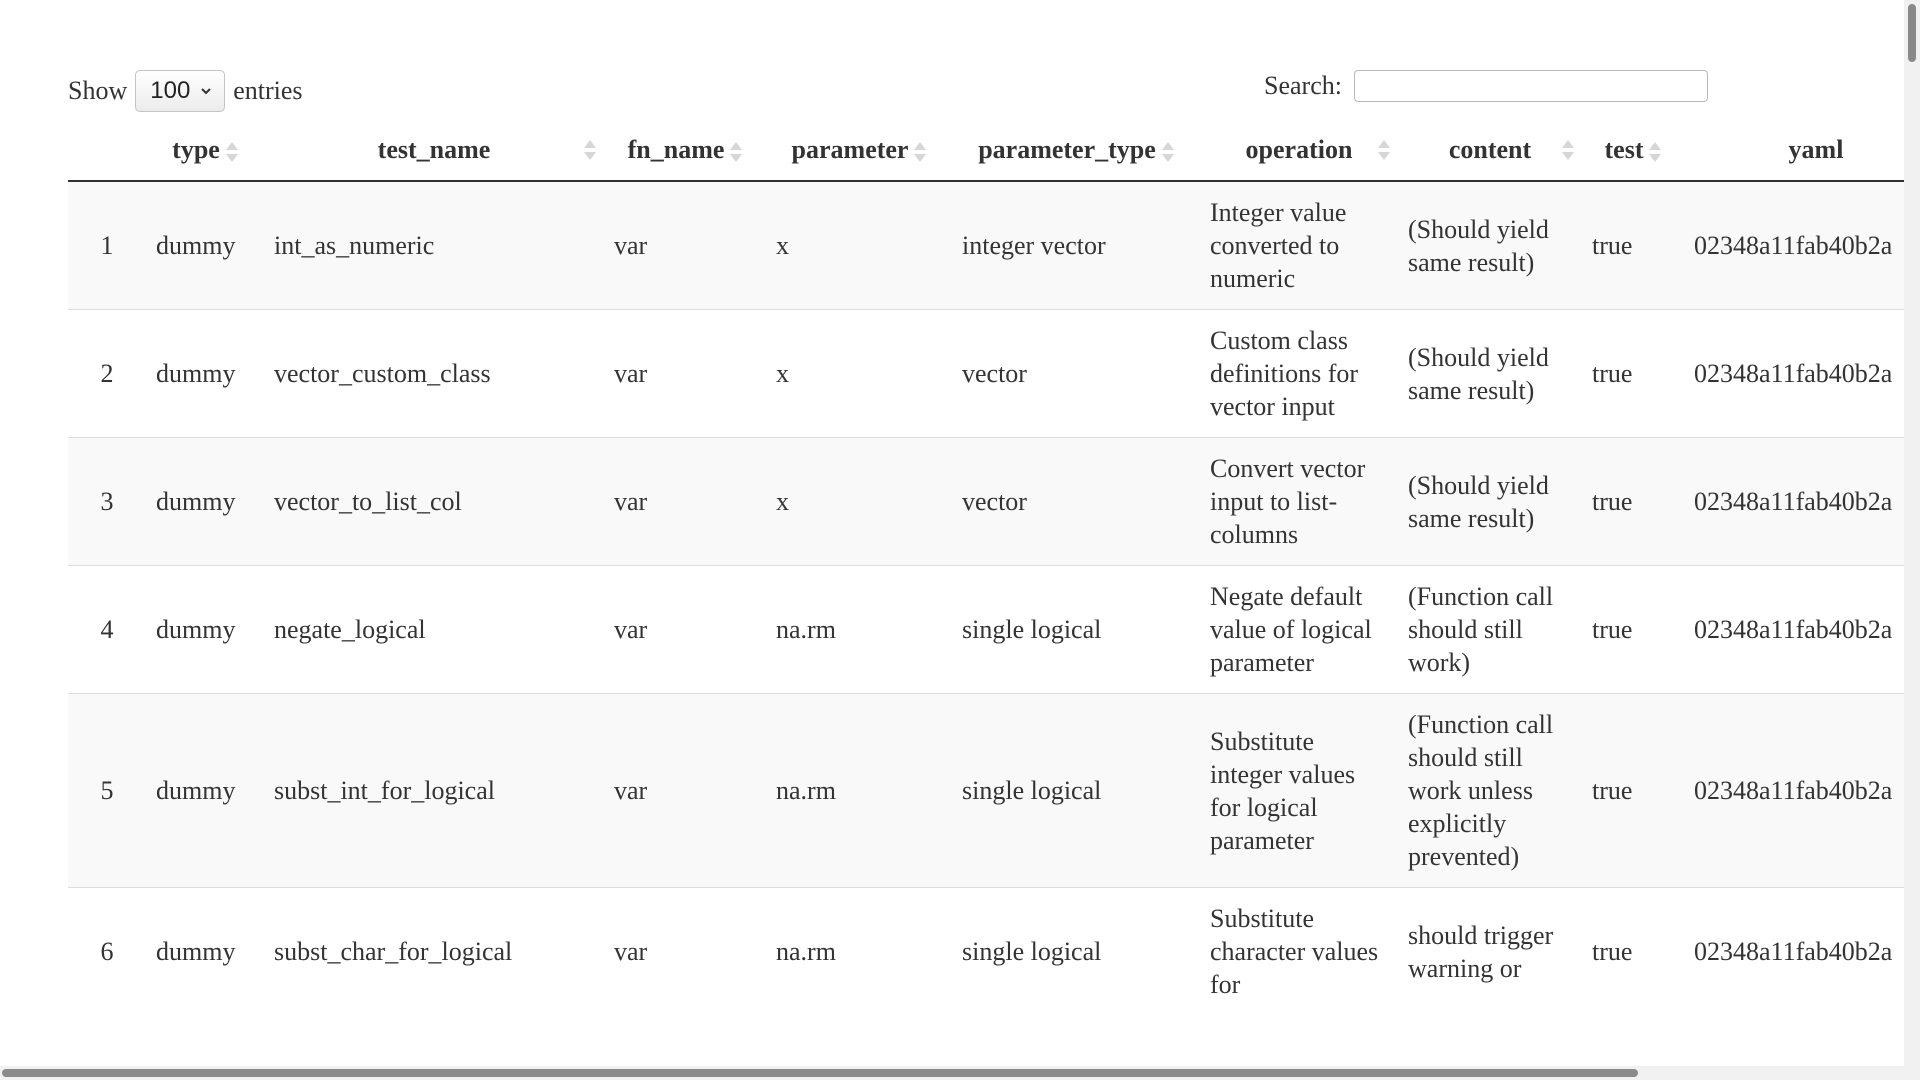 The width and height of the screenshot is (1920, 1080). I want to click on search-label: Search:, so click(1303, 85).